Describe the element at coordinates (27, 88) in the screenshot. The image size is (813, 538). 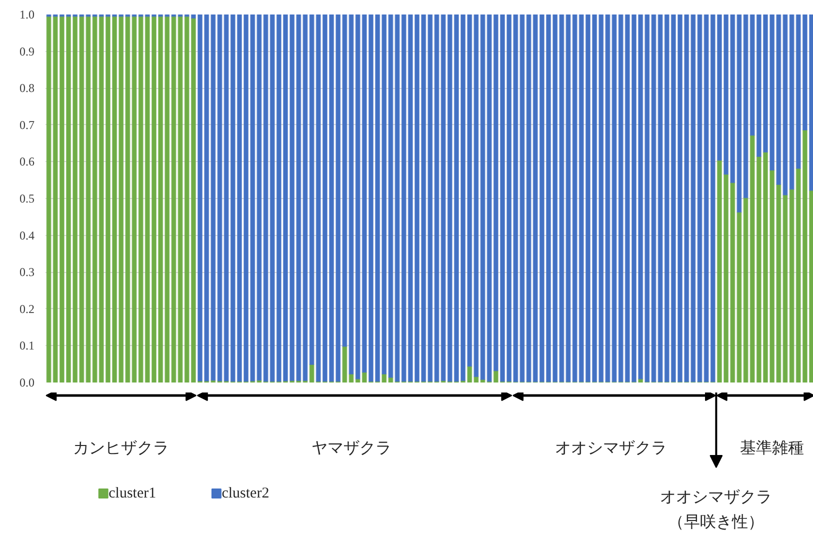
I see `y-tick-label: 0.8` at that location.